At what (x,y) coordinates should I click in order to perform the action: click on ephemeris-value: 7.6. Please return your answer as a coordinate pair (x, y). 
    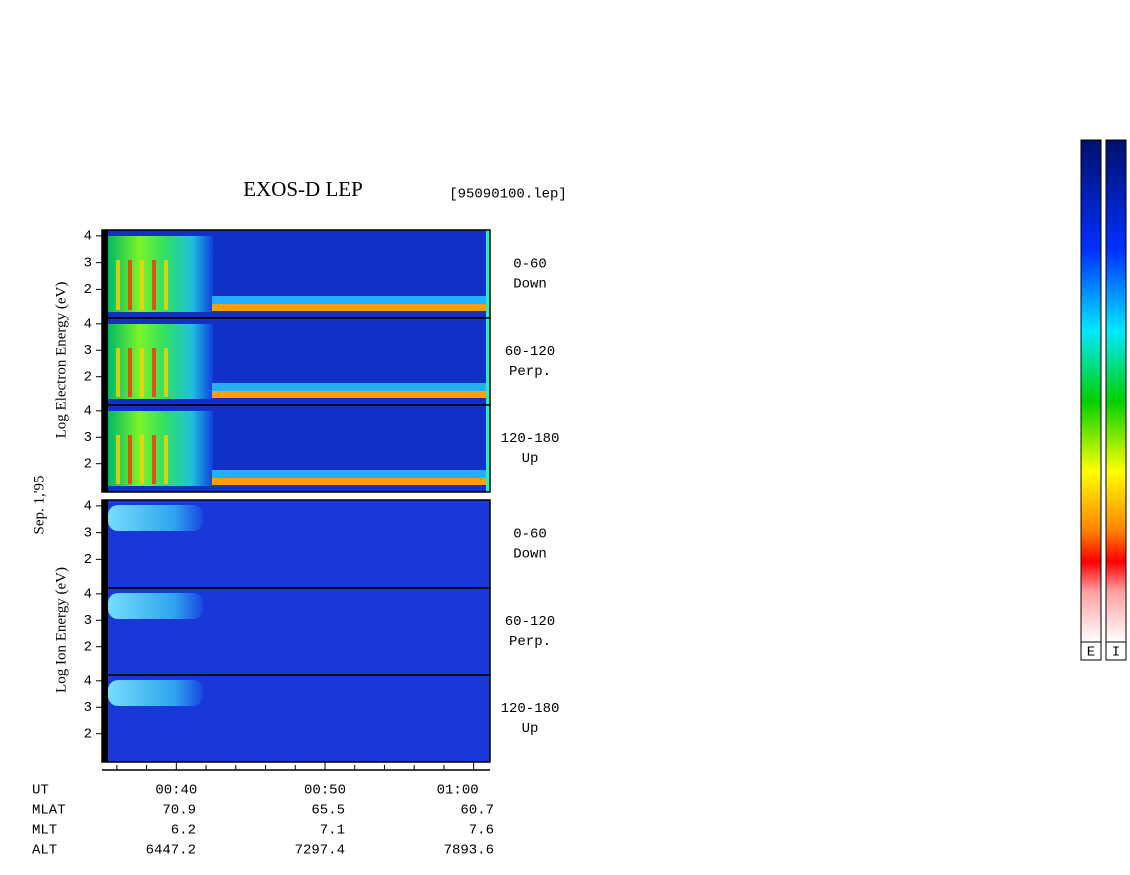
    Looking at the image, I should click on (481, 831).